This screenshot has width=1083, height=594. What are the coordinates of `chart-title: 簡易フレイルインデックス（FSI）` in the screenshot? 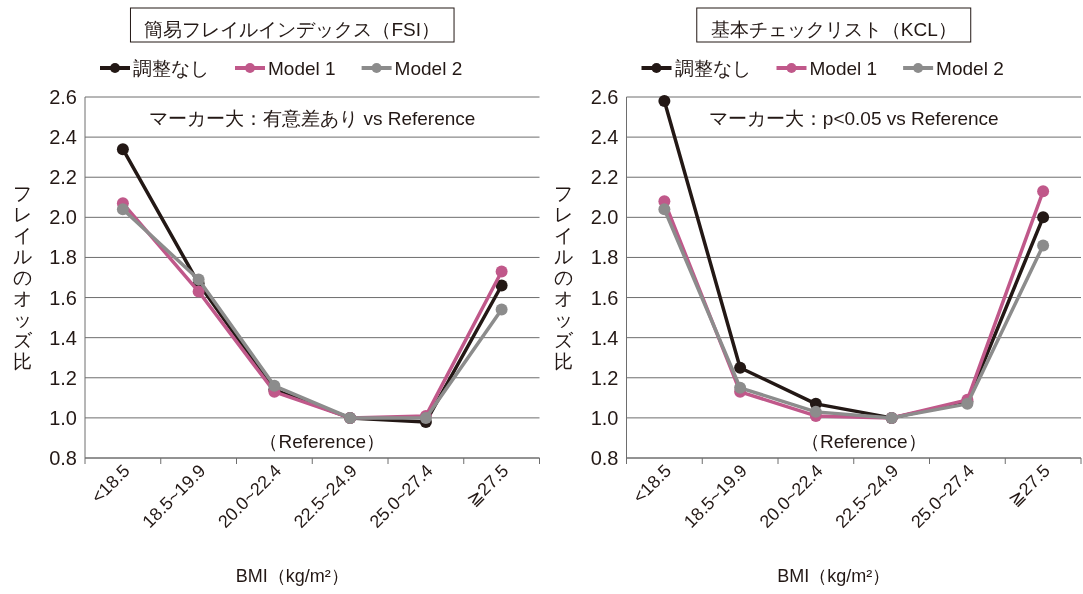 It's located at (292, 29).